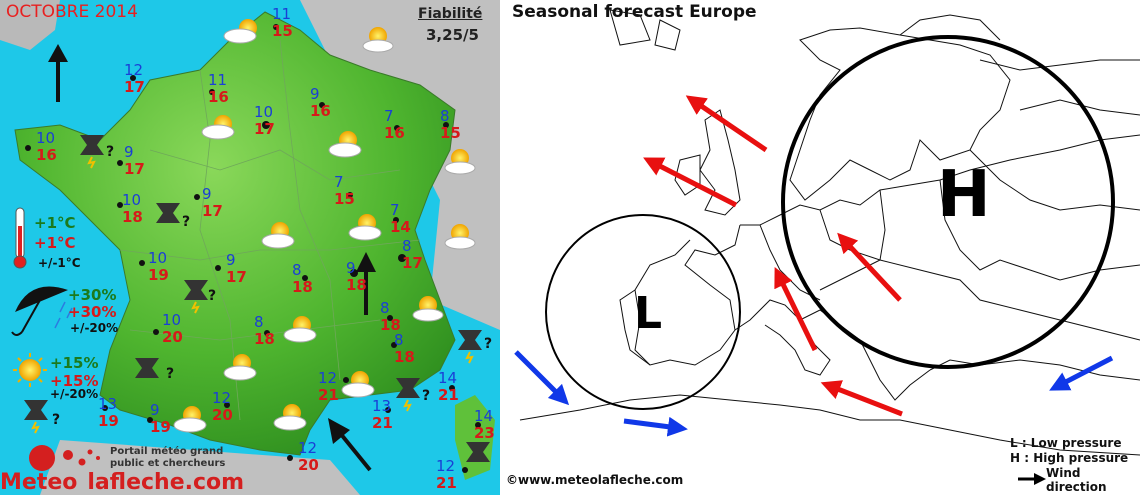  I want to click on sun-icon, so click(30, 370).